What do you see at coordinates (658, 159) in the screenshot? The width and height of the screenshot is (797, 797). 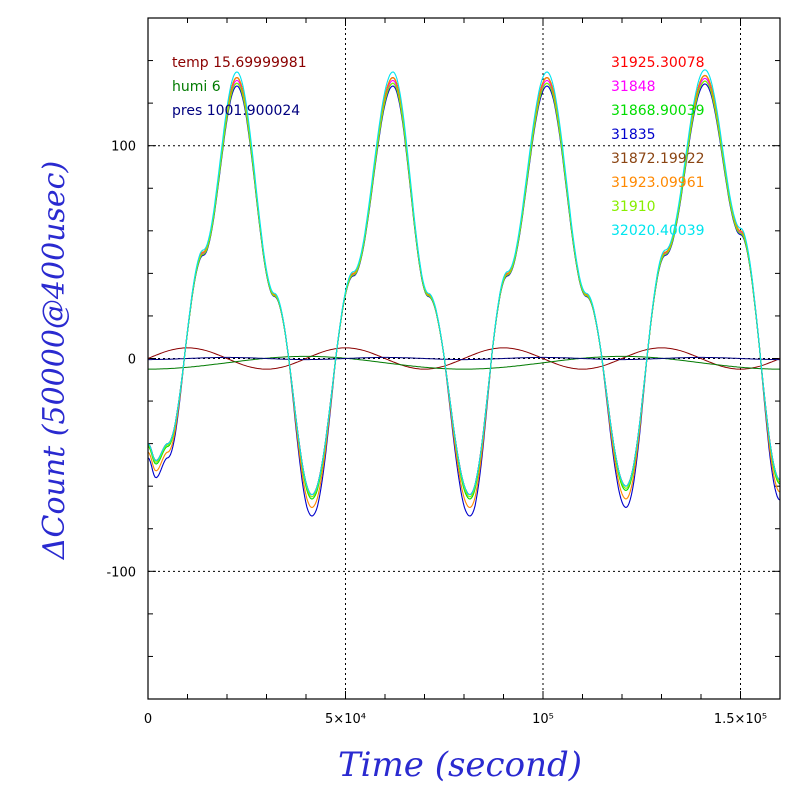 I see `series-legend-item: 31872.19922` at bounding box center [658, 159].